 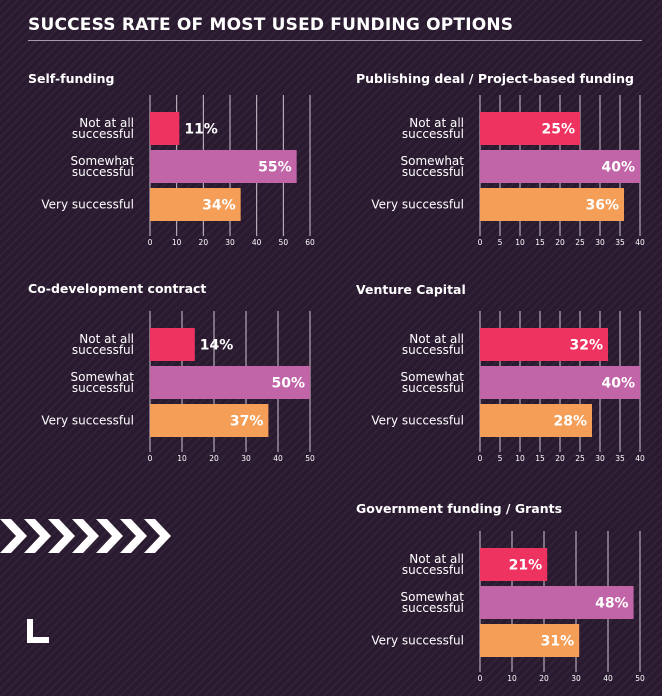 What do you see at coordinates (495, 78) in the screenshot?
I see `panel-title-publishing-deal: Publishing deal / Project-based funding` at bounding box center [495, 78].